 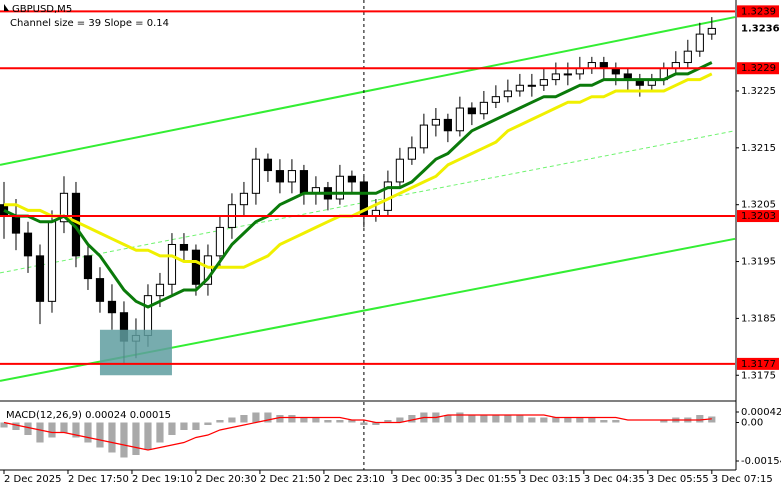 I want to click on level-label: 1.3229, so click(x=758, y=68).